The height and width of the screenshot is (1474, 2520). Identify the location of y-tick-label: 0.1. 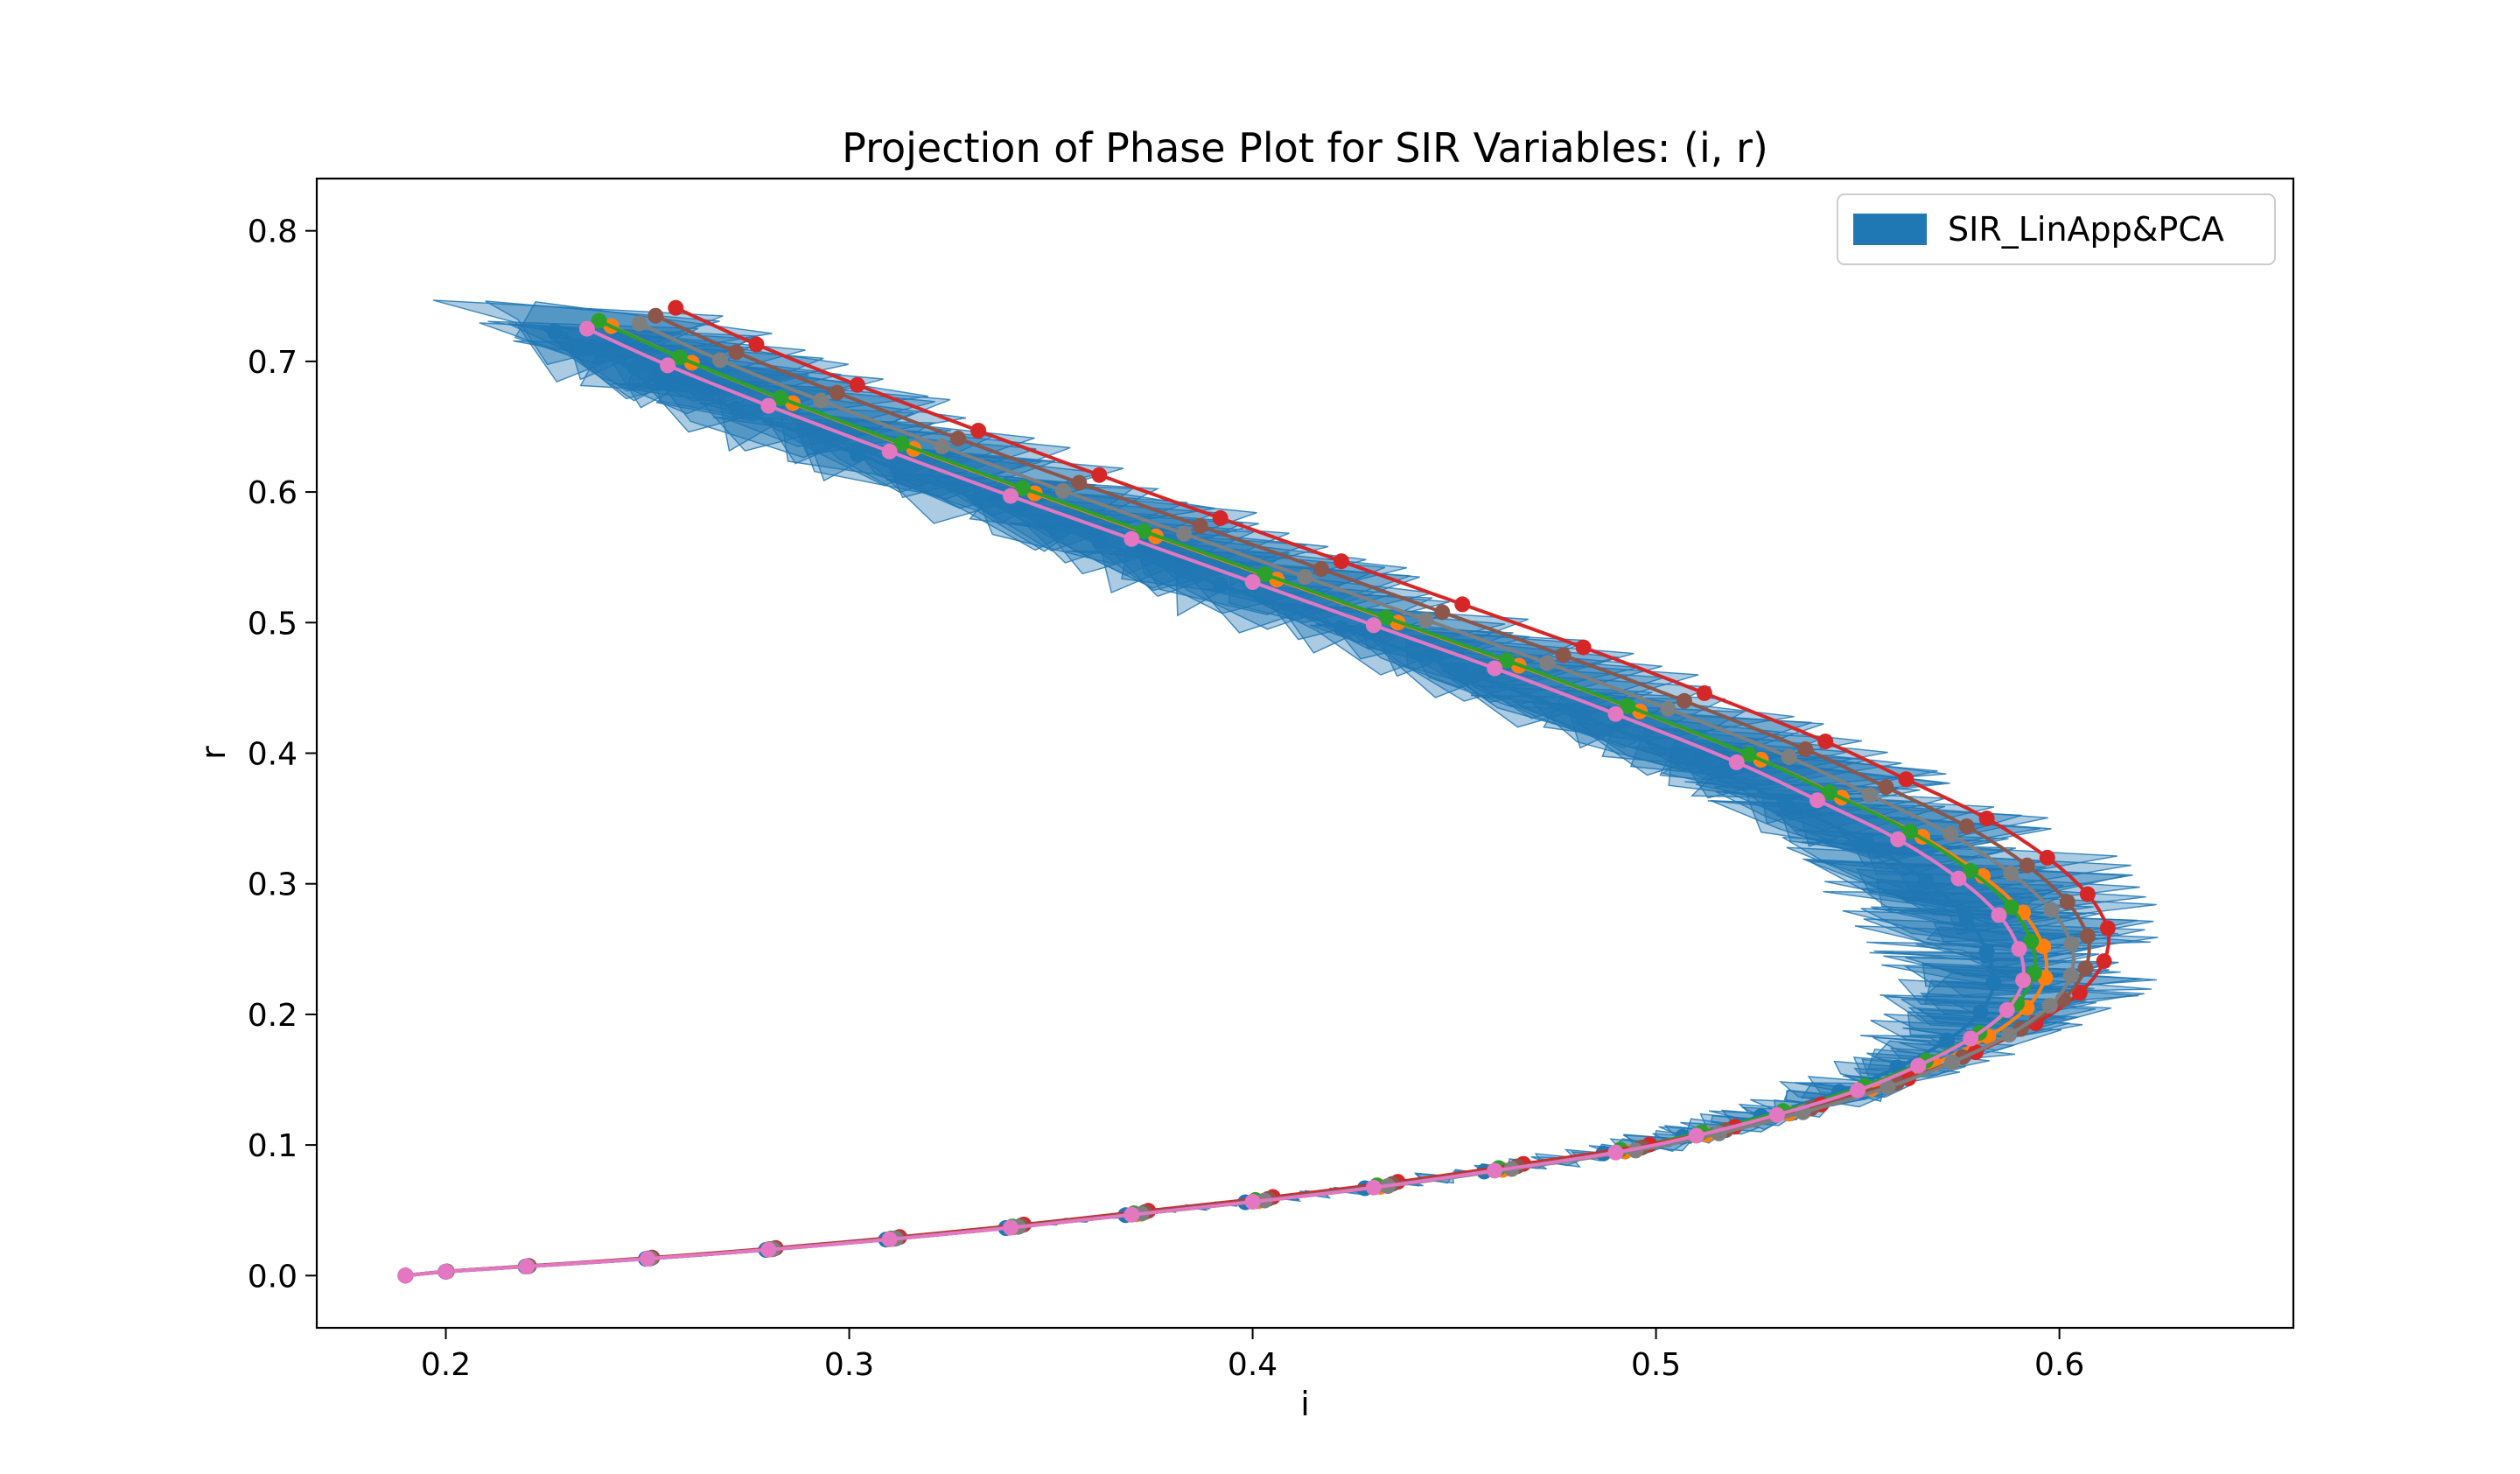
(273, 1146).